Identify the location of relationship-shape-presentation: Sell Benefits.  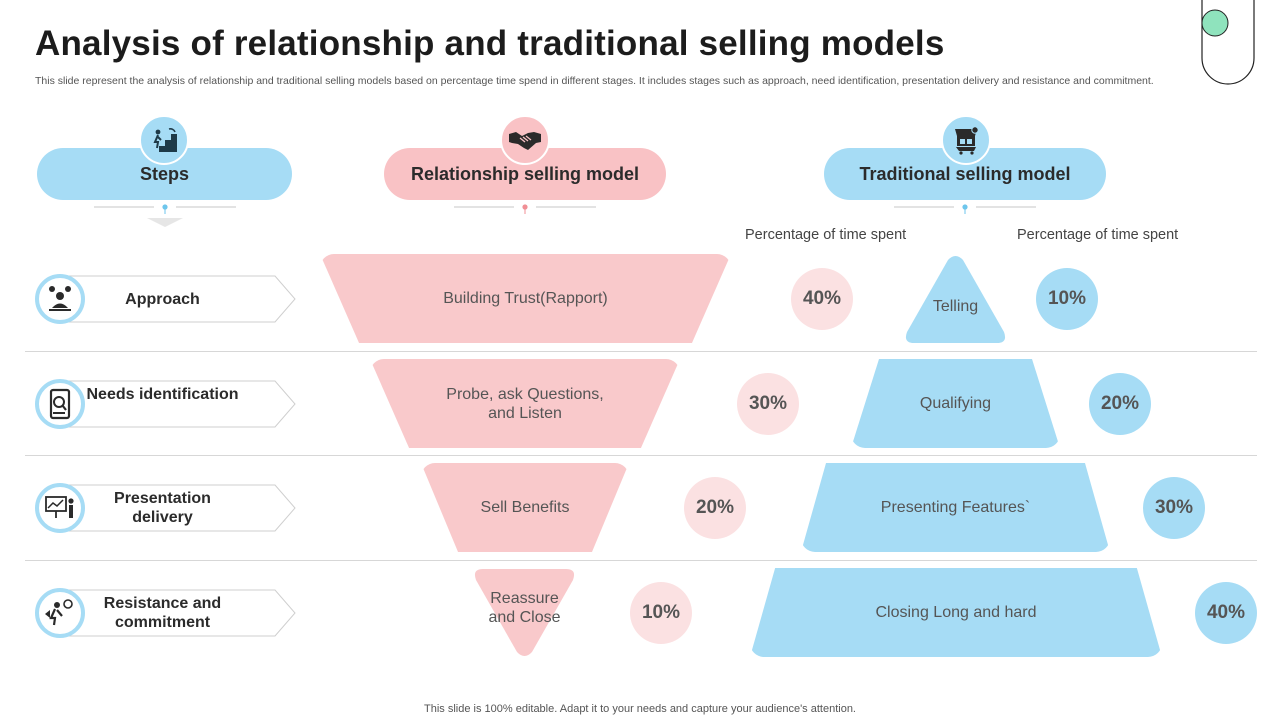
(525, 507).